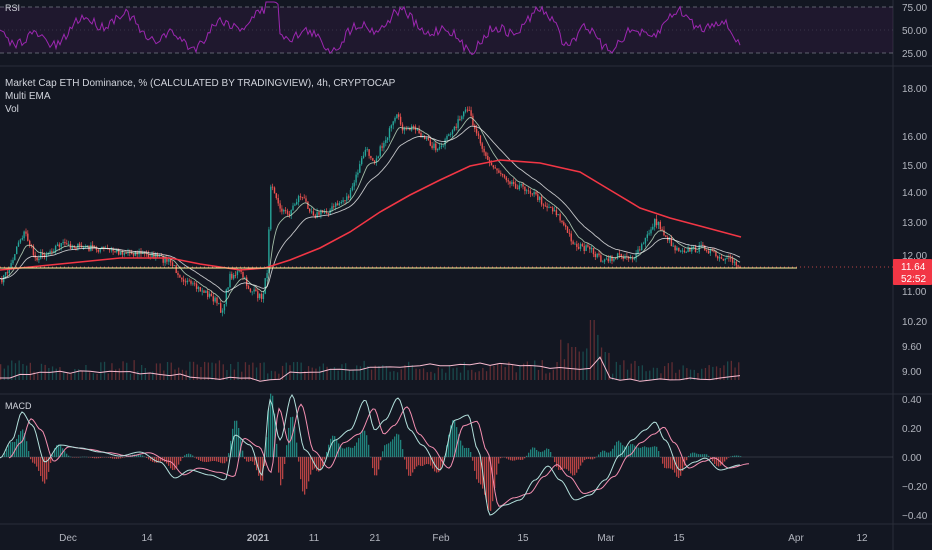 This screenshot has width=932, height=550. Describe the element at coordinates (68, 538) in the screenshot. I see `time-tick-label: Dec` at that location.